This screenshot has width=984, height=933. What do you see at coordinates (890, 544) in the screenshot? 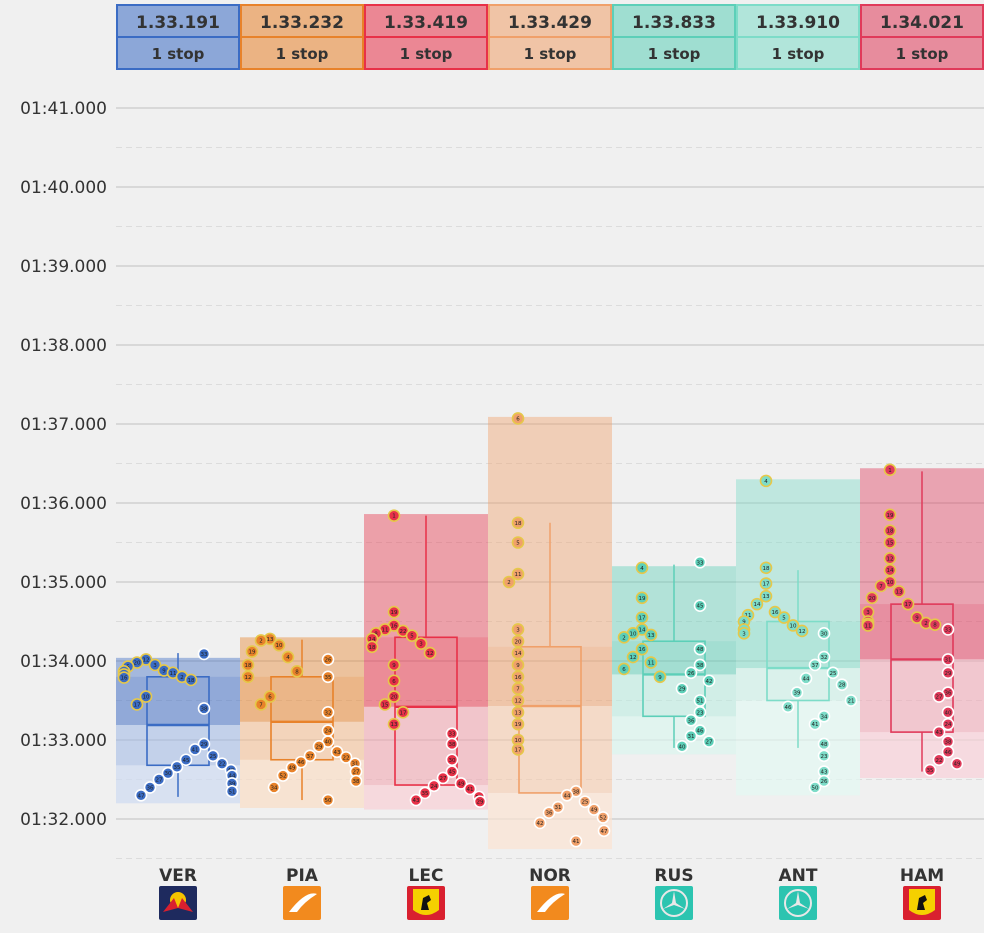
I see `lap-number: 15` at bounding box center [890, 544].